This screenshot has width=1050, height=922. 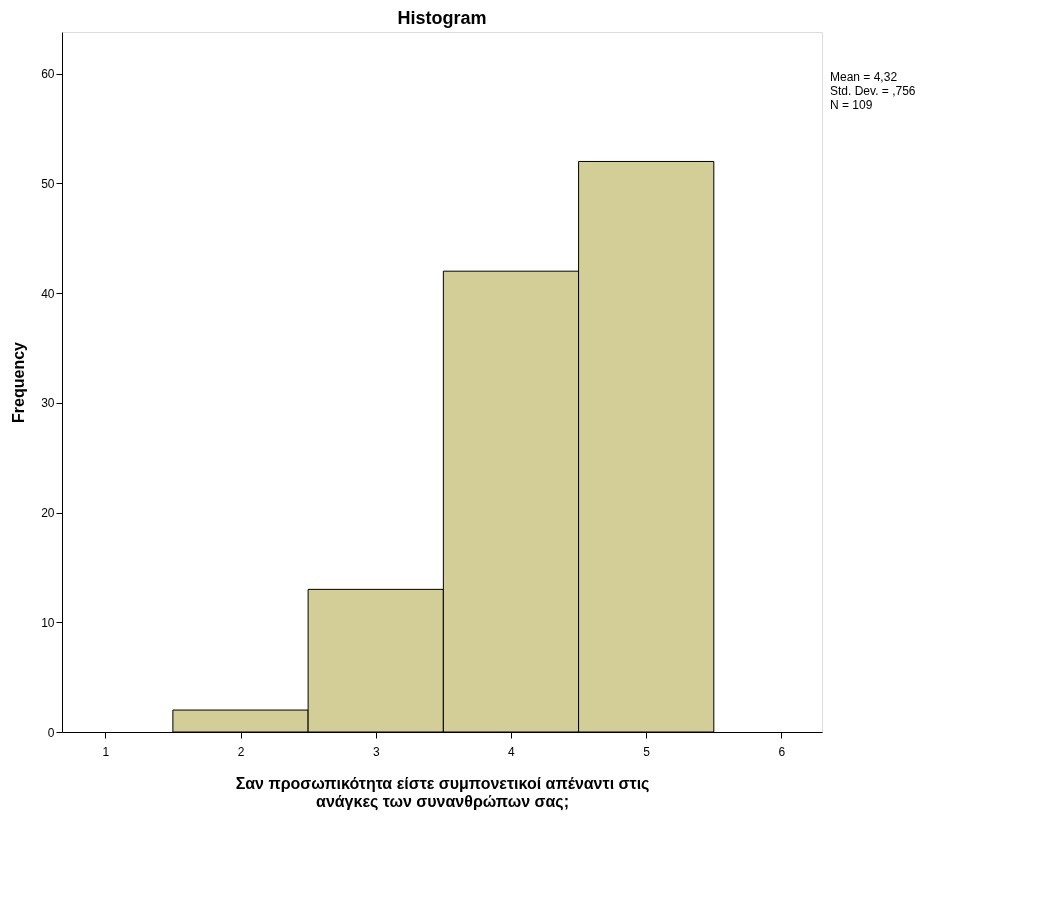 I want to click on x-tick-label: 1, so click(x=106, y=751).